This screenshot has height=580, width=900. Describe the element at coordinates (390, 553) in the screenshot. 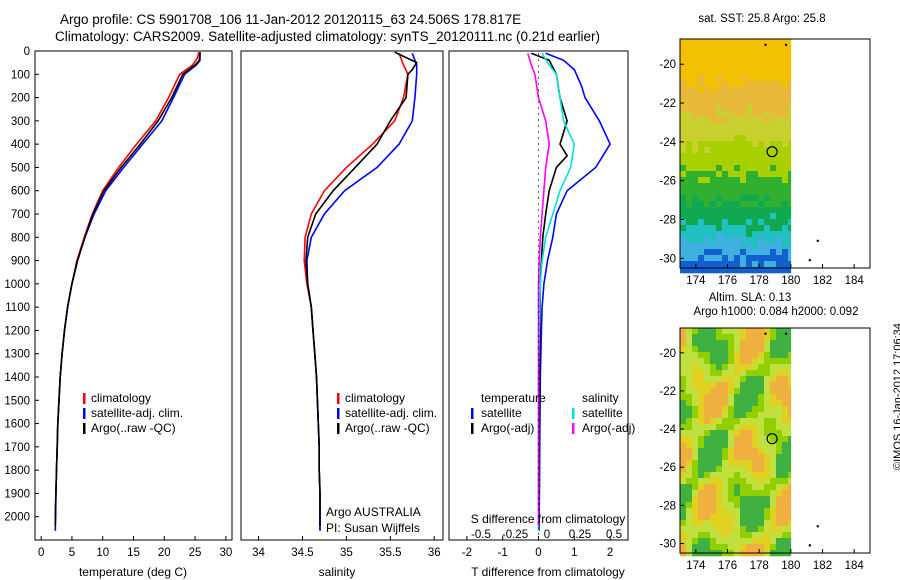

I see `salinity-tick-label: 35.5` at that location.